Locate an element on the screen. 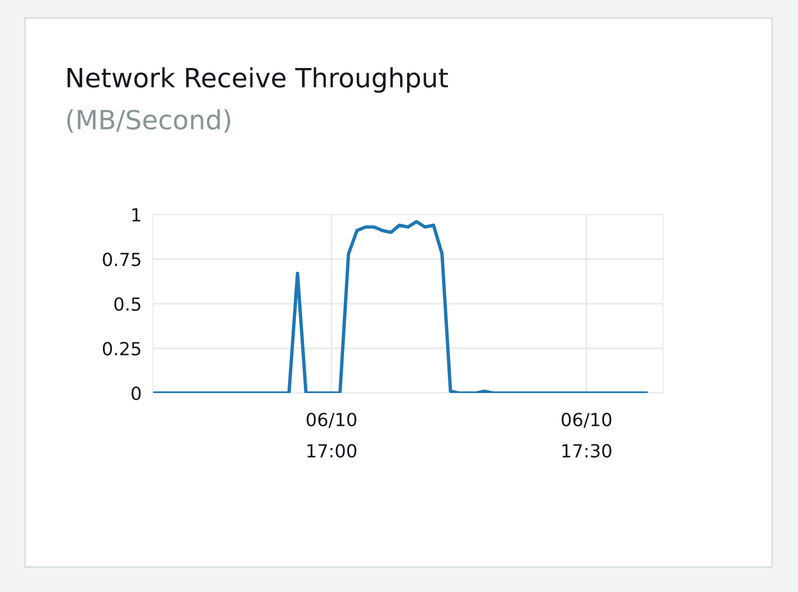 This screenshot has height=592, width=798. x-tick-label: 06/10 17:30 is located at coordinates (587, 435).